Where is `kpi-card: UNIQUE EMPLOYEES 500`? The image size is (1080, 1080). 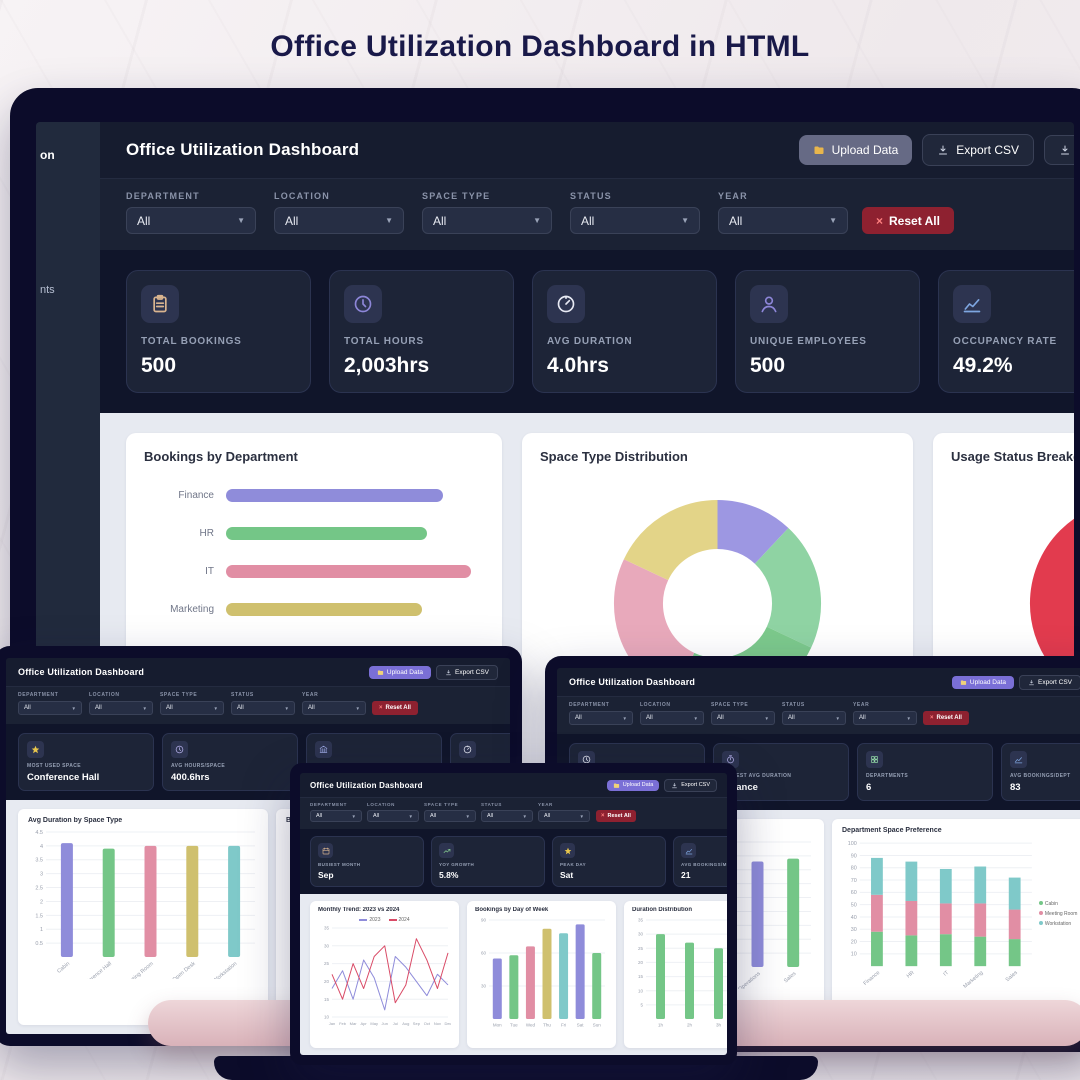 kpi-card: UNIQUE EMPLOYEES 500 is located at coordinates (827, 331).